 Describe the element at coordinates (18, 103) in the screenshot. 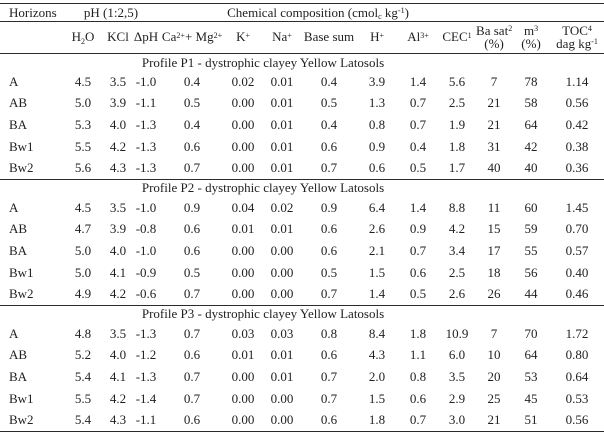

I see `horizon-cell: AB` at that location.